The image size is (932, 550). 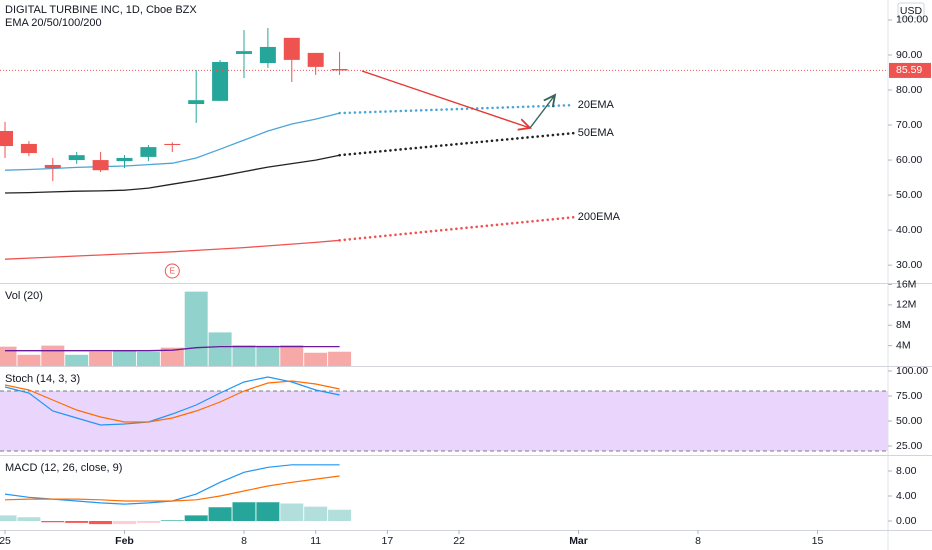 I want to click on volume-ma, so click(x=172, y=348).